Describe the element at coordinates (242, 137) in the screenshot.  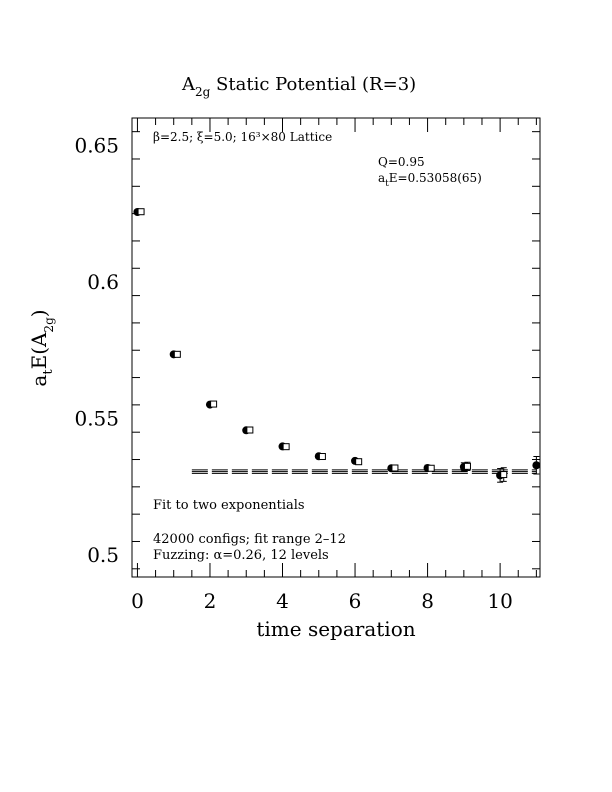
I see `lattice-annotation: β=2.5; ξ=5.0; 16³×80 Lattice` at that location.